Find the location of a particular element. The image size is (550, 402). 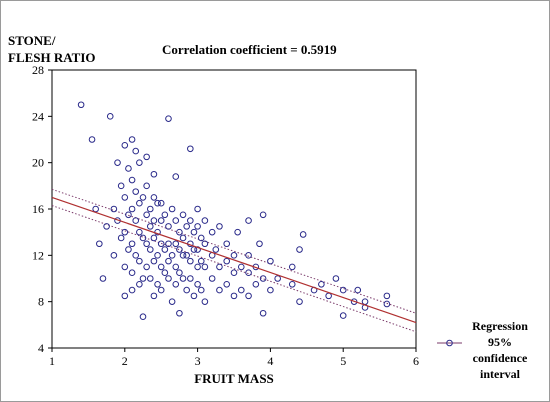

x-axis-ticks: 1 2 3 4 5 6 is located at coordinates (234, 358).